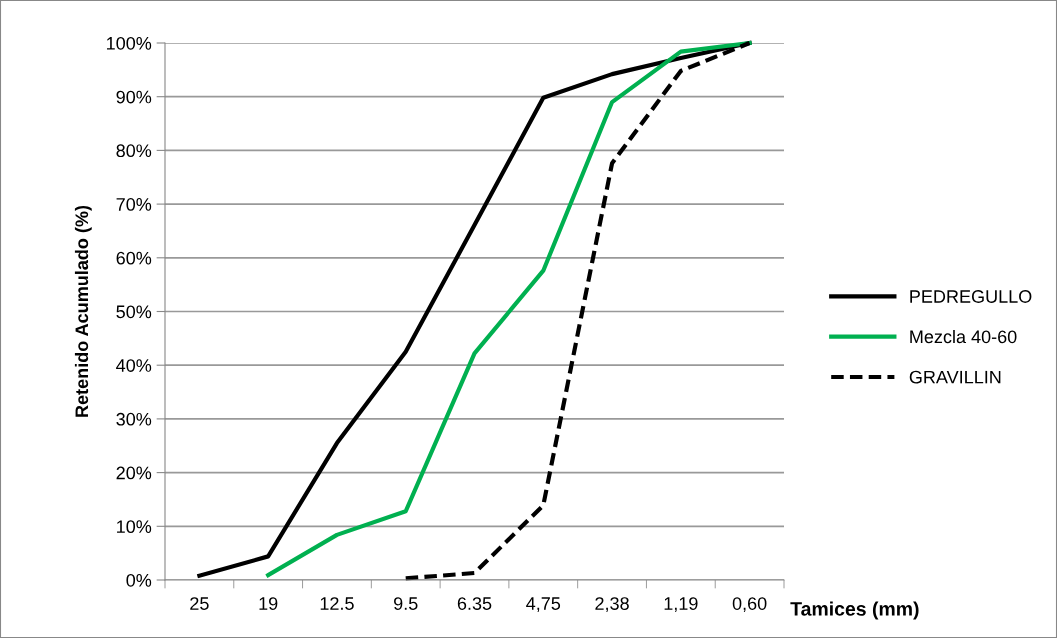 The image size is (1057, 638). I want to click on y-tick-label: 100%, so click(129, 43).